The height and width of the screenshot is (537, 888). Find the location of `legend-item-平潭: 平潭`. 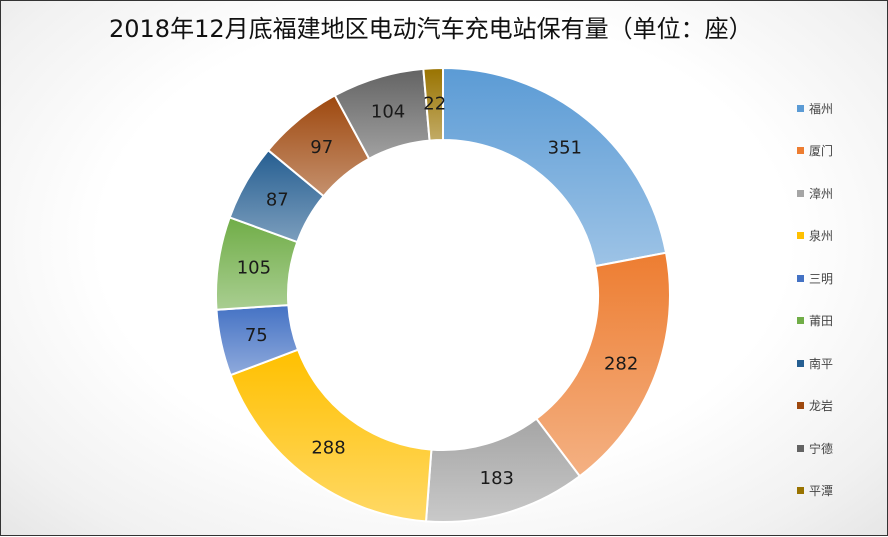

legend-item-平潭: 平潭 is located at coordinates (832, 491).